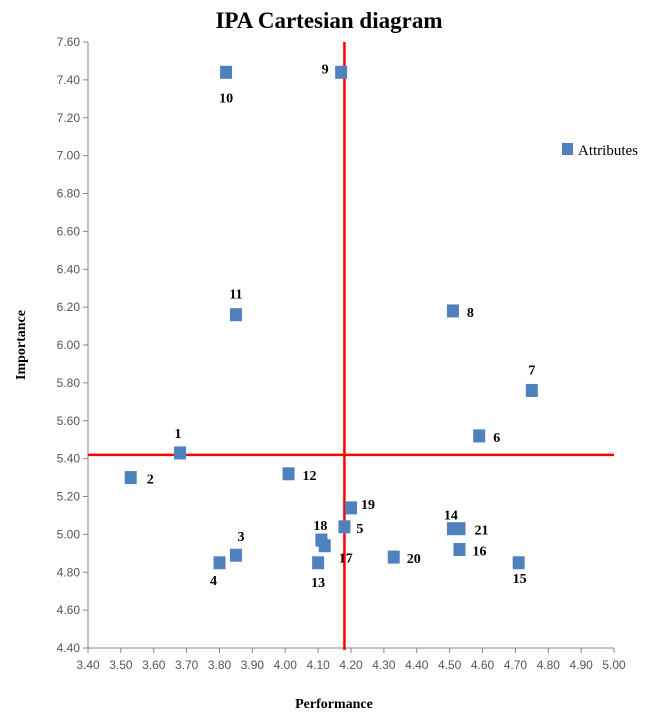 The height and width of the screenshot is (714, 658). What do you see at coordinates (253, 665) in the screenshot?
I see `x-tick-label: 3.90` at bounding box center [253, 665].